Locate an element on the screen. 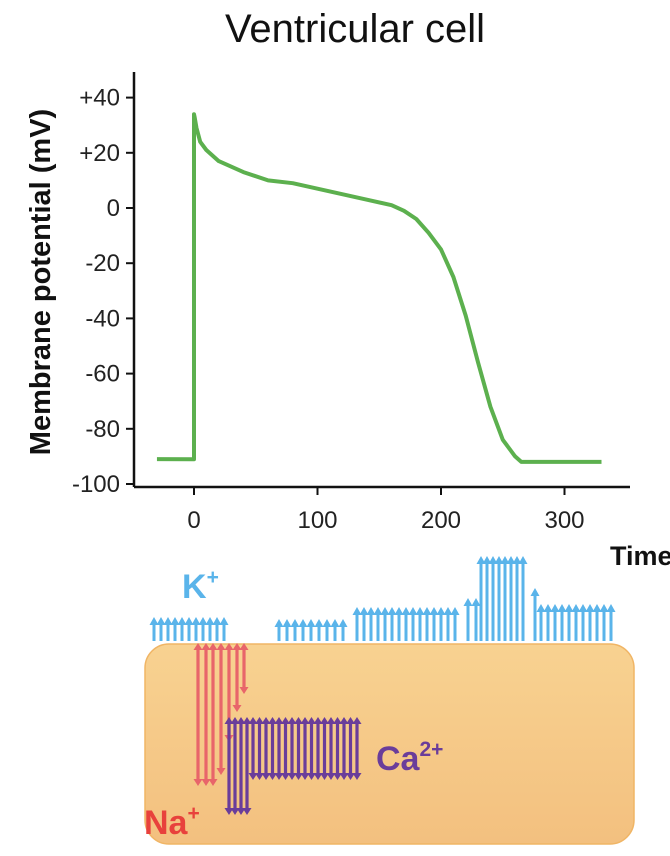  y-tick-label: -100 is located at coordinates (96, 484).